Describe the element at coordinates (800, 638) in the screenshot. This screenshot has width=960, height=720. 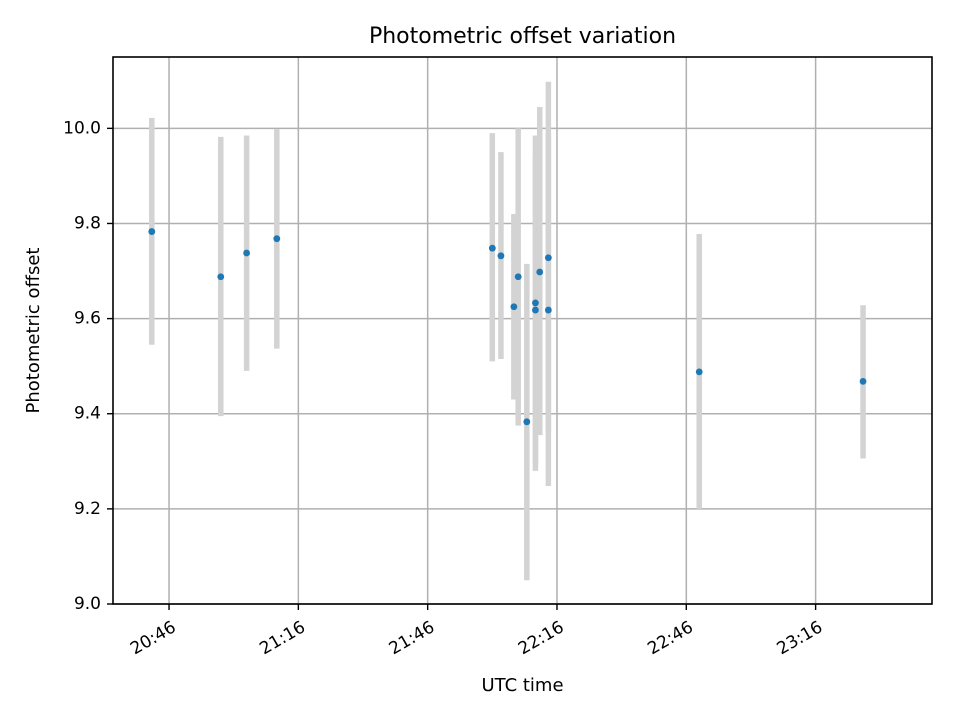
I see `x-tick-label: 23:16` at that location.